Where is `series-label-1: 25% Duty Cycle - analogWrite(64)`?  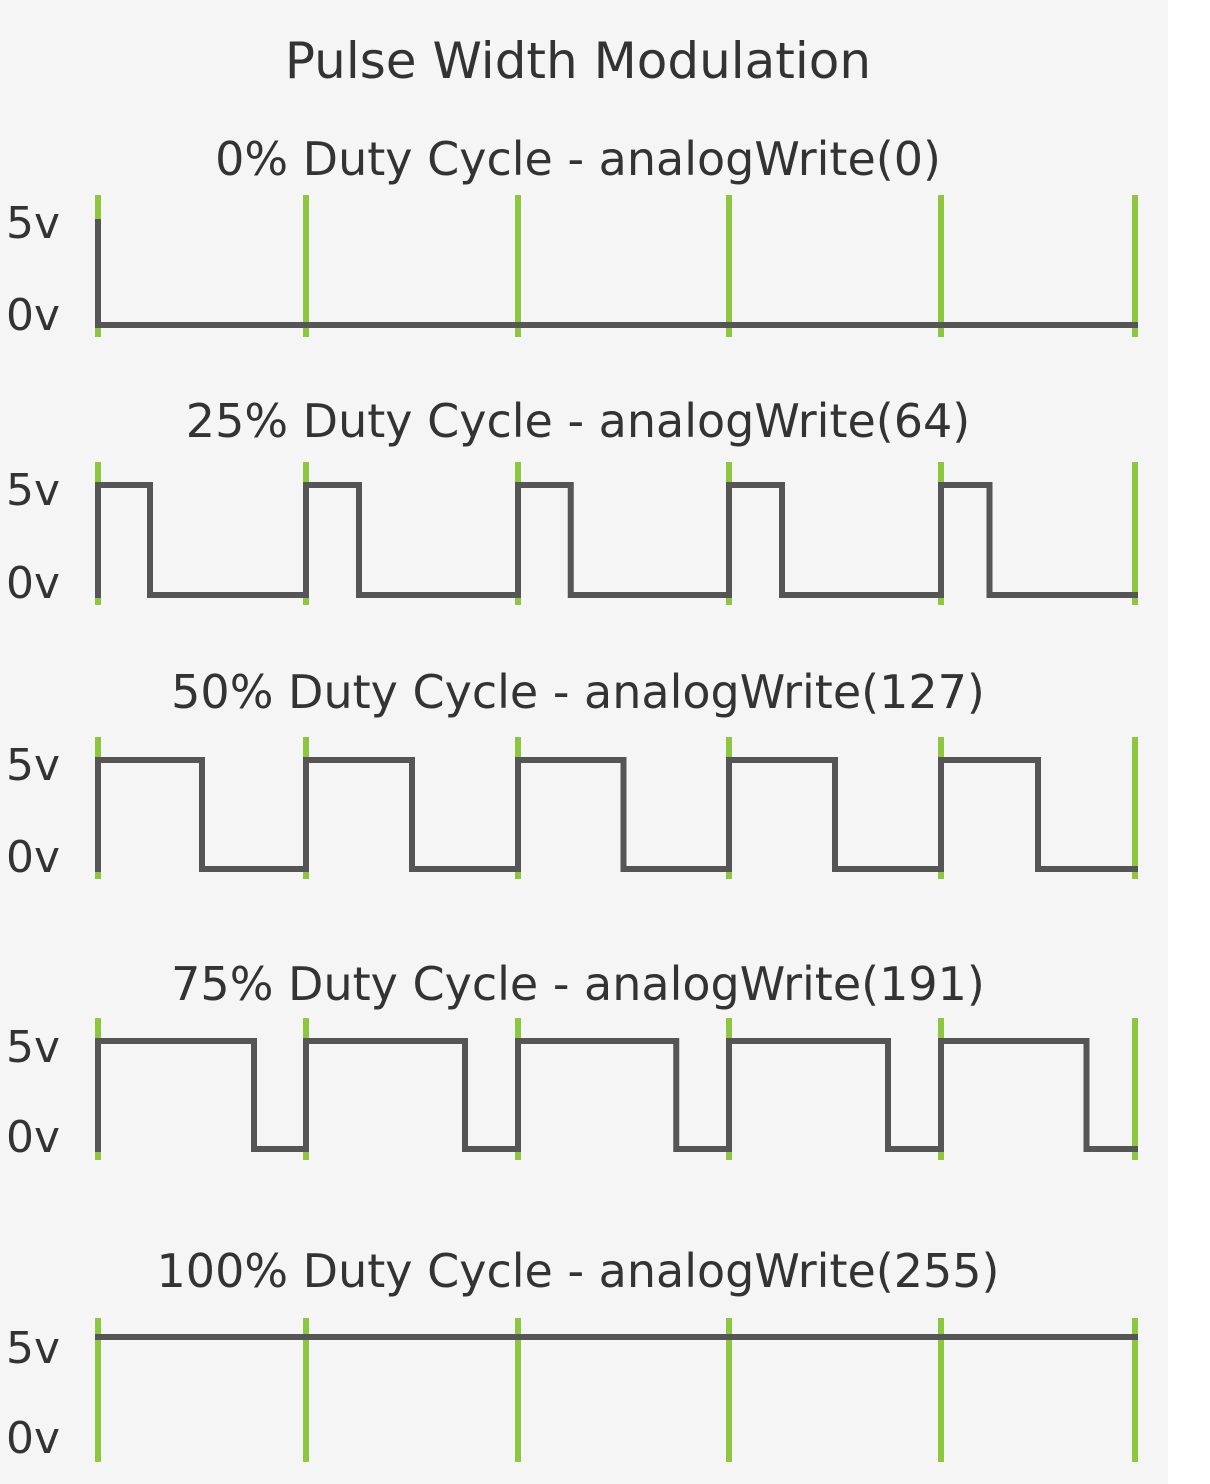 series-label-1: 25% Duty Cycle - analogWrite(64) is located at coordinates (578, 421).